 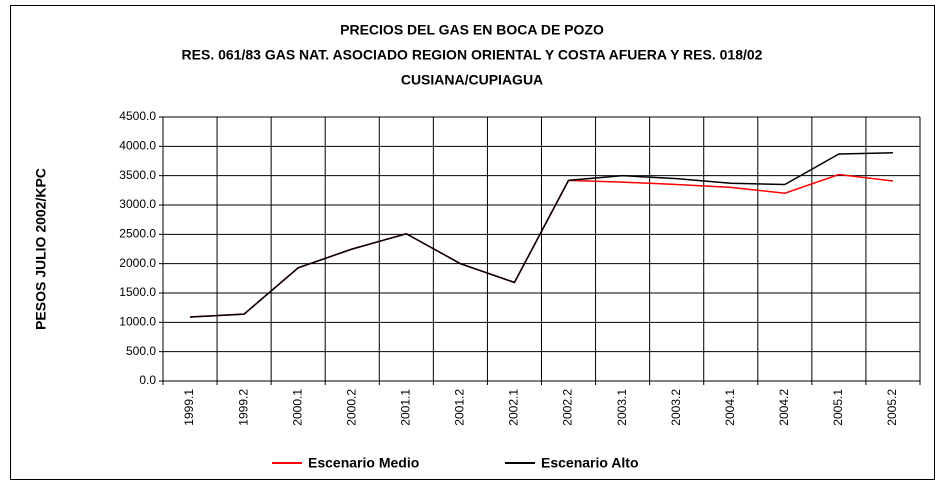 I want to click on x-tick-label: 1999.1, so click(x=189, y=407).